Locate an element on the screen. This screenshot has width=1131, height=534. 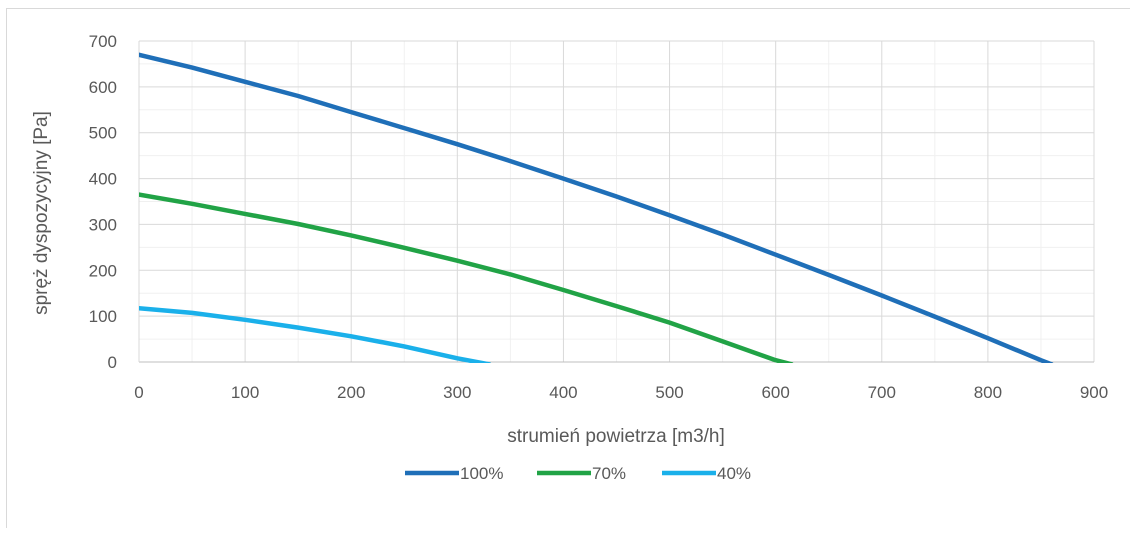
x-tick-label: 300 is located at coordinates (457, 392).